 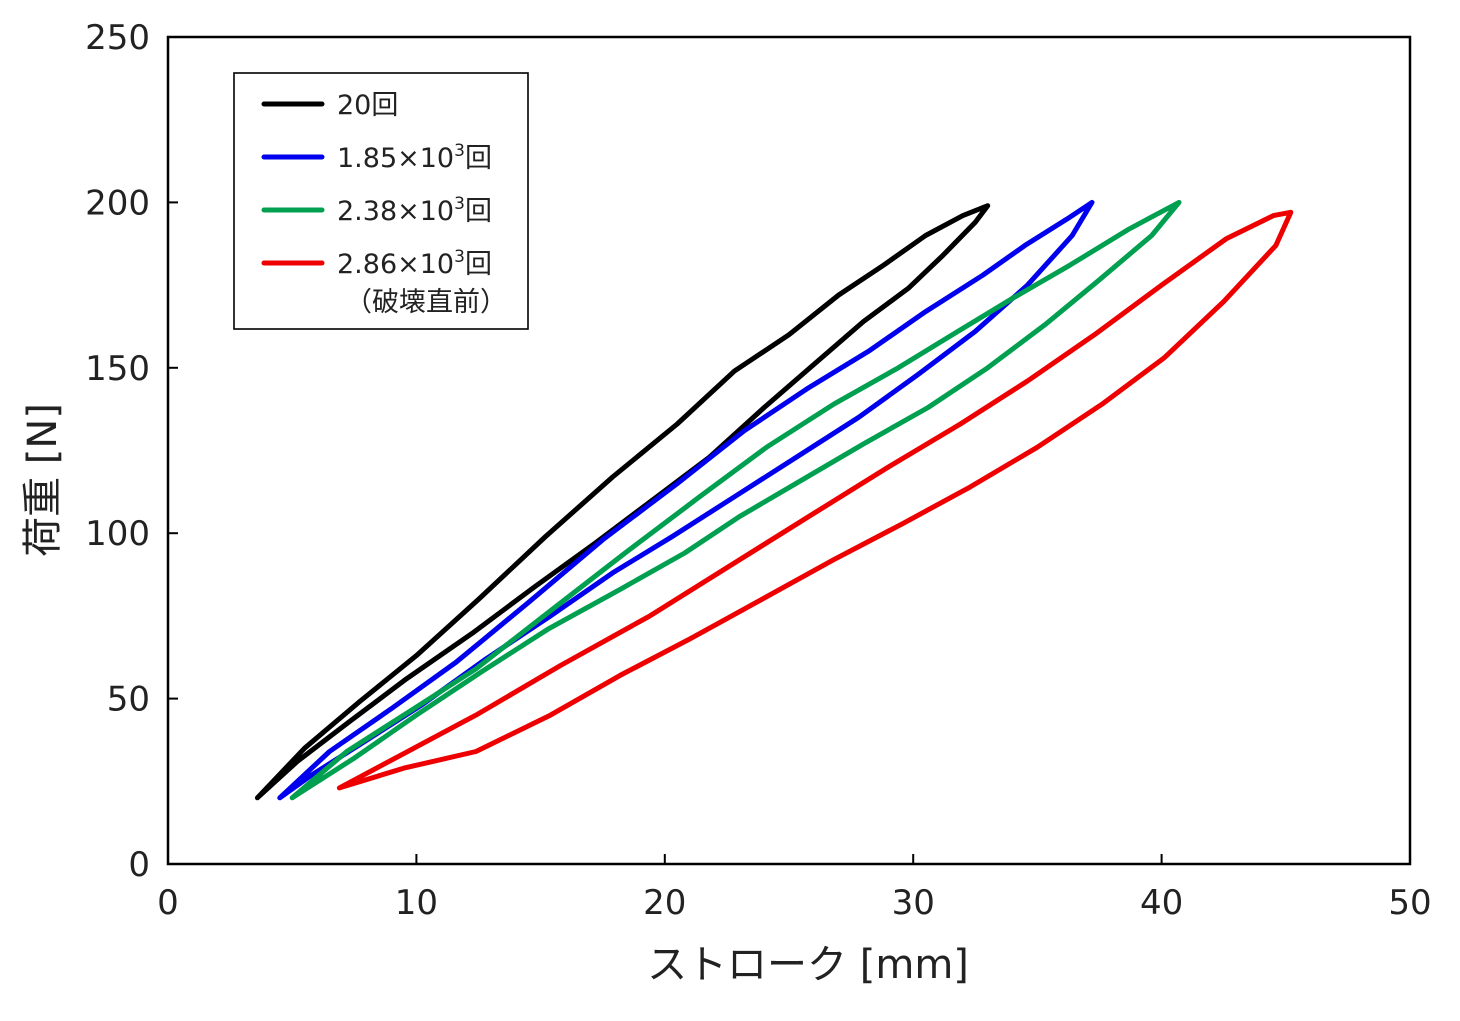 I want to click on legend-label-4: 2.86×103回, so click(x=414, y=263).